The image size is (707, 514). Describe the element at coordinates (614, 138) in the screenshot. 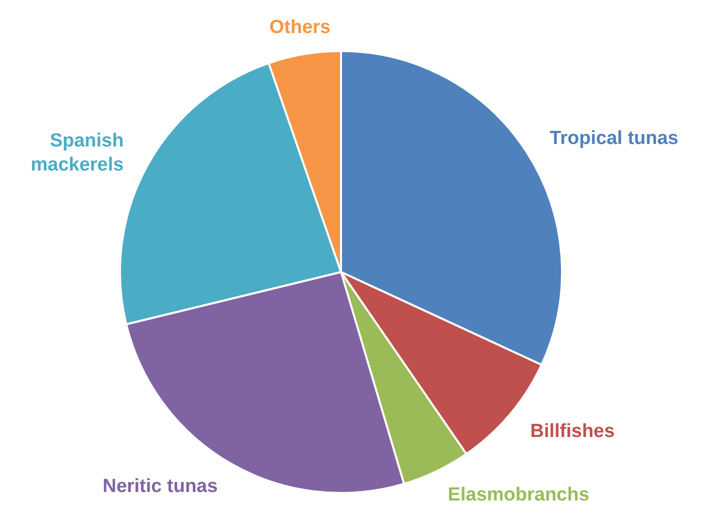

I see `slice-label: Tropical tunas` at that location.